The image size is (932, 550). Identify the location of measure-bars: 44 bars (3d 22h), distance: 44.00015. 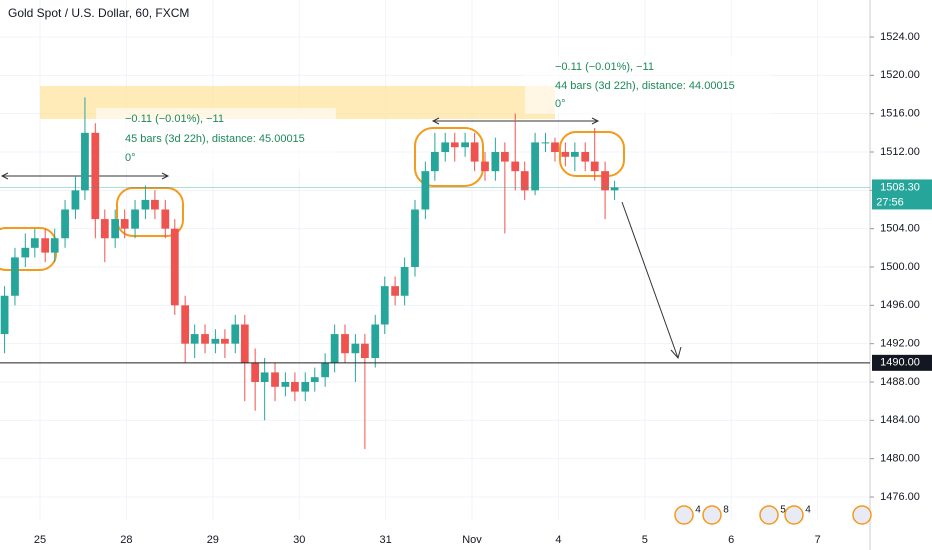
(645, 86).